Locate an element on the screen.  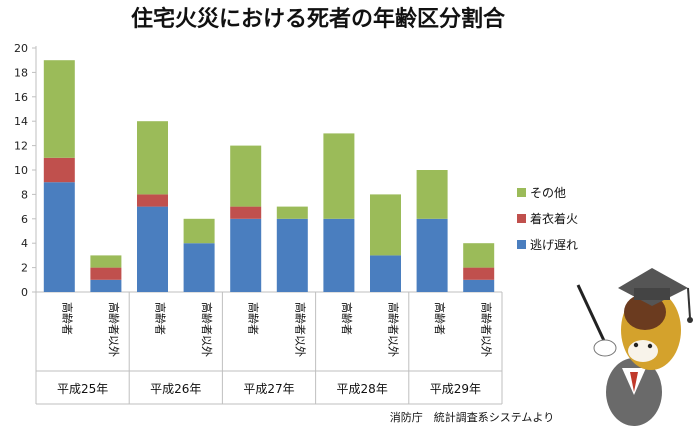
source-note: 消防庁 統計調査系システムより is located at coordinates (472, 417).